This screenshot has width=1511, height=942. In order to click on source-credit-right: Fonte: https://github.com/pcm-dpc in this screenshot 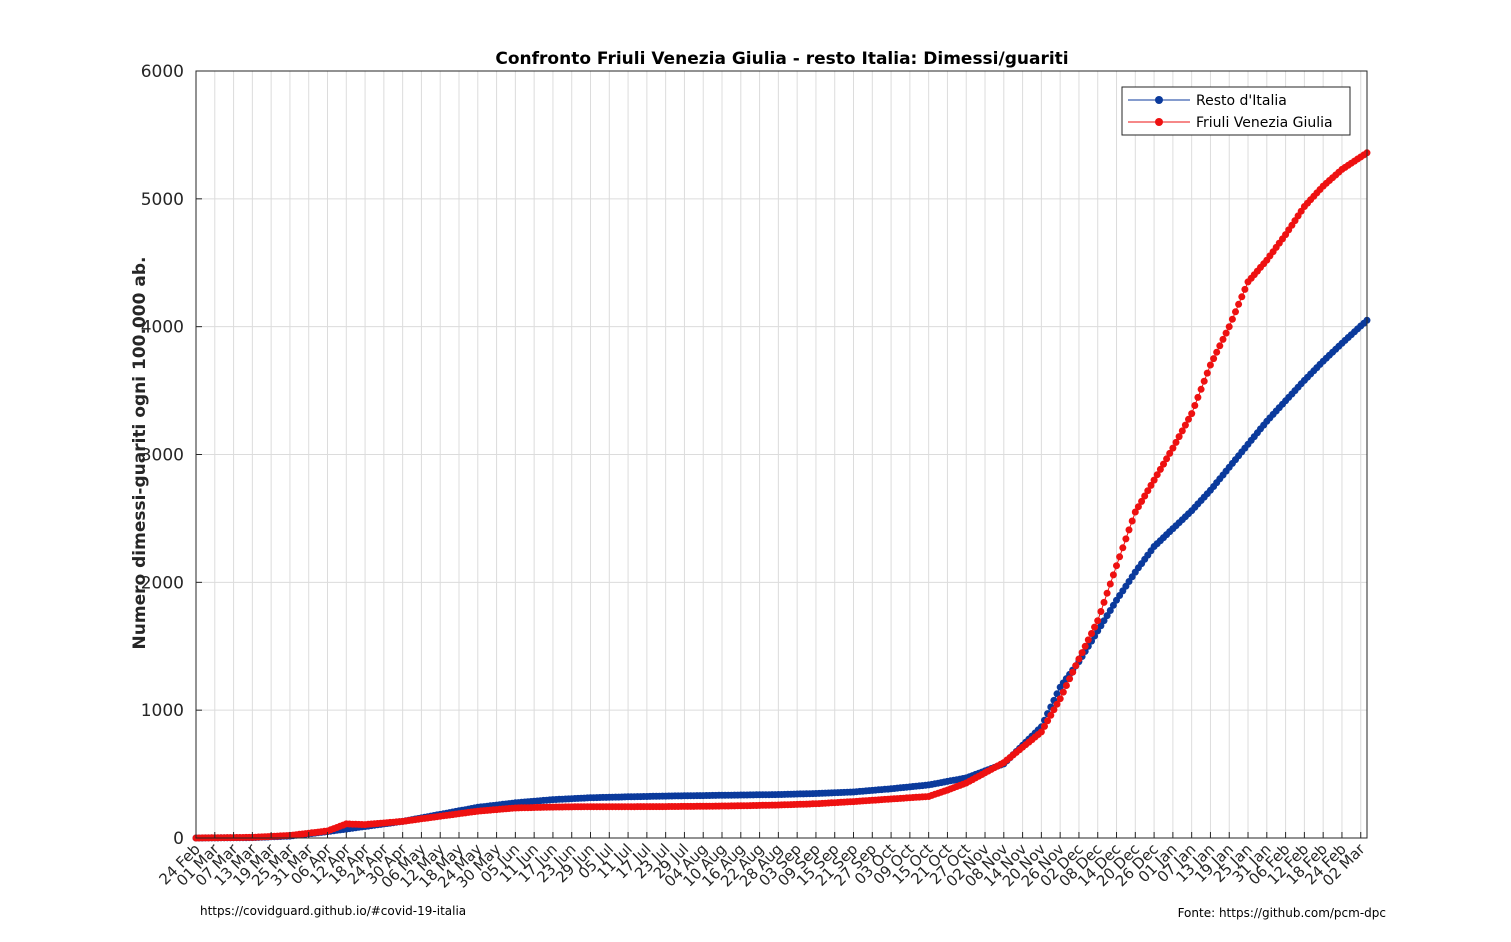, I will do `click(1281, 913)`.